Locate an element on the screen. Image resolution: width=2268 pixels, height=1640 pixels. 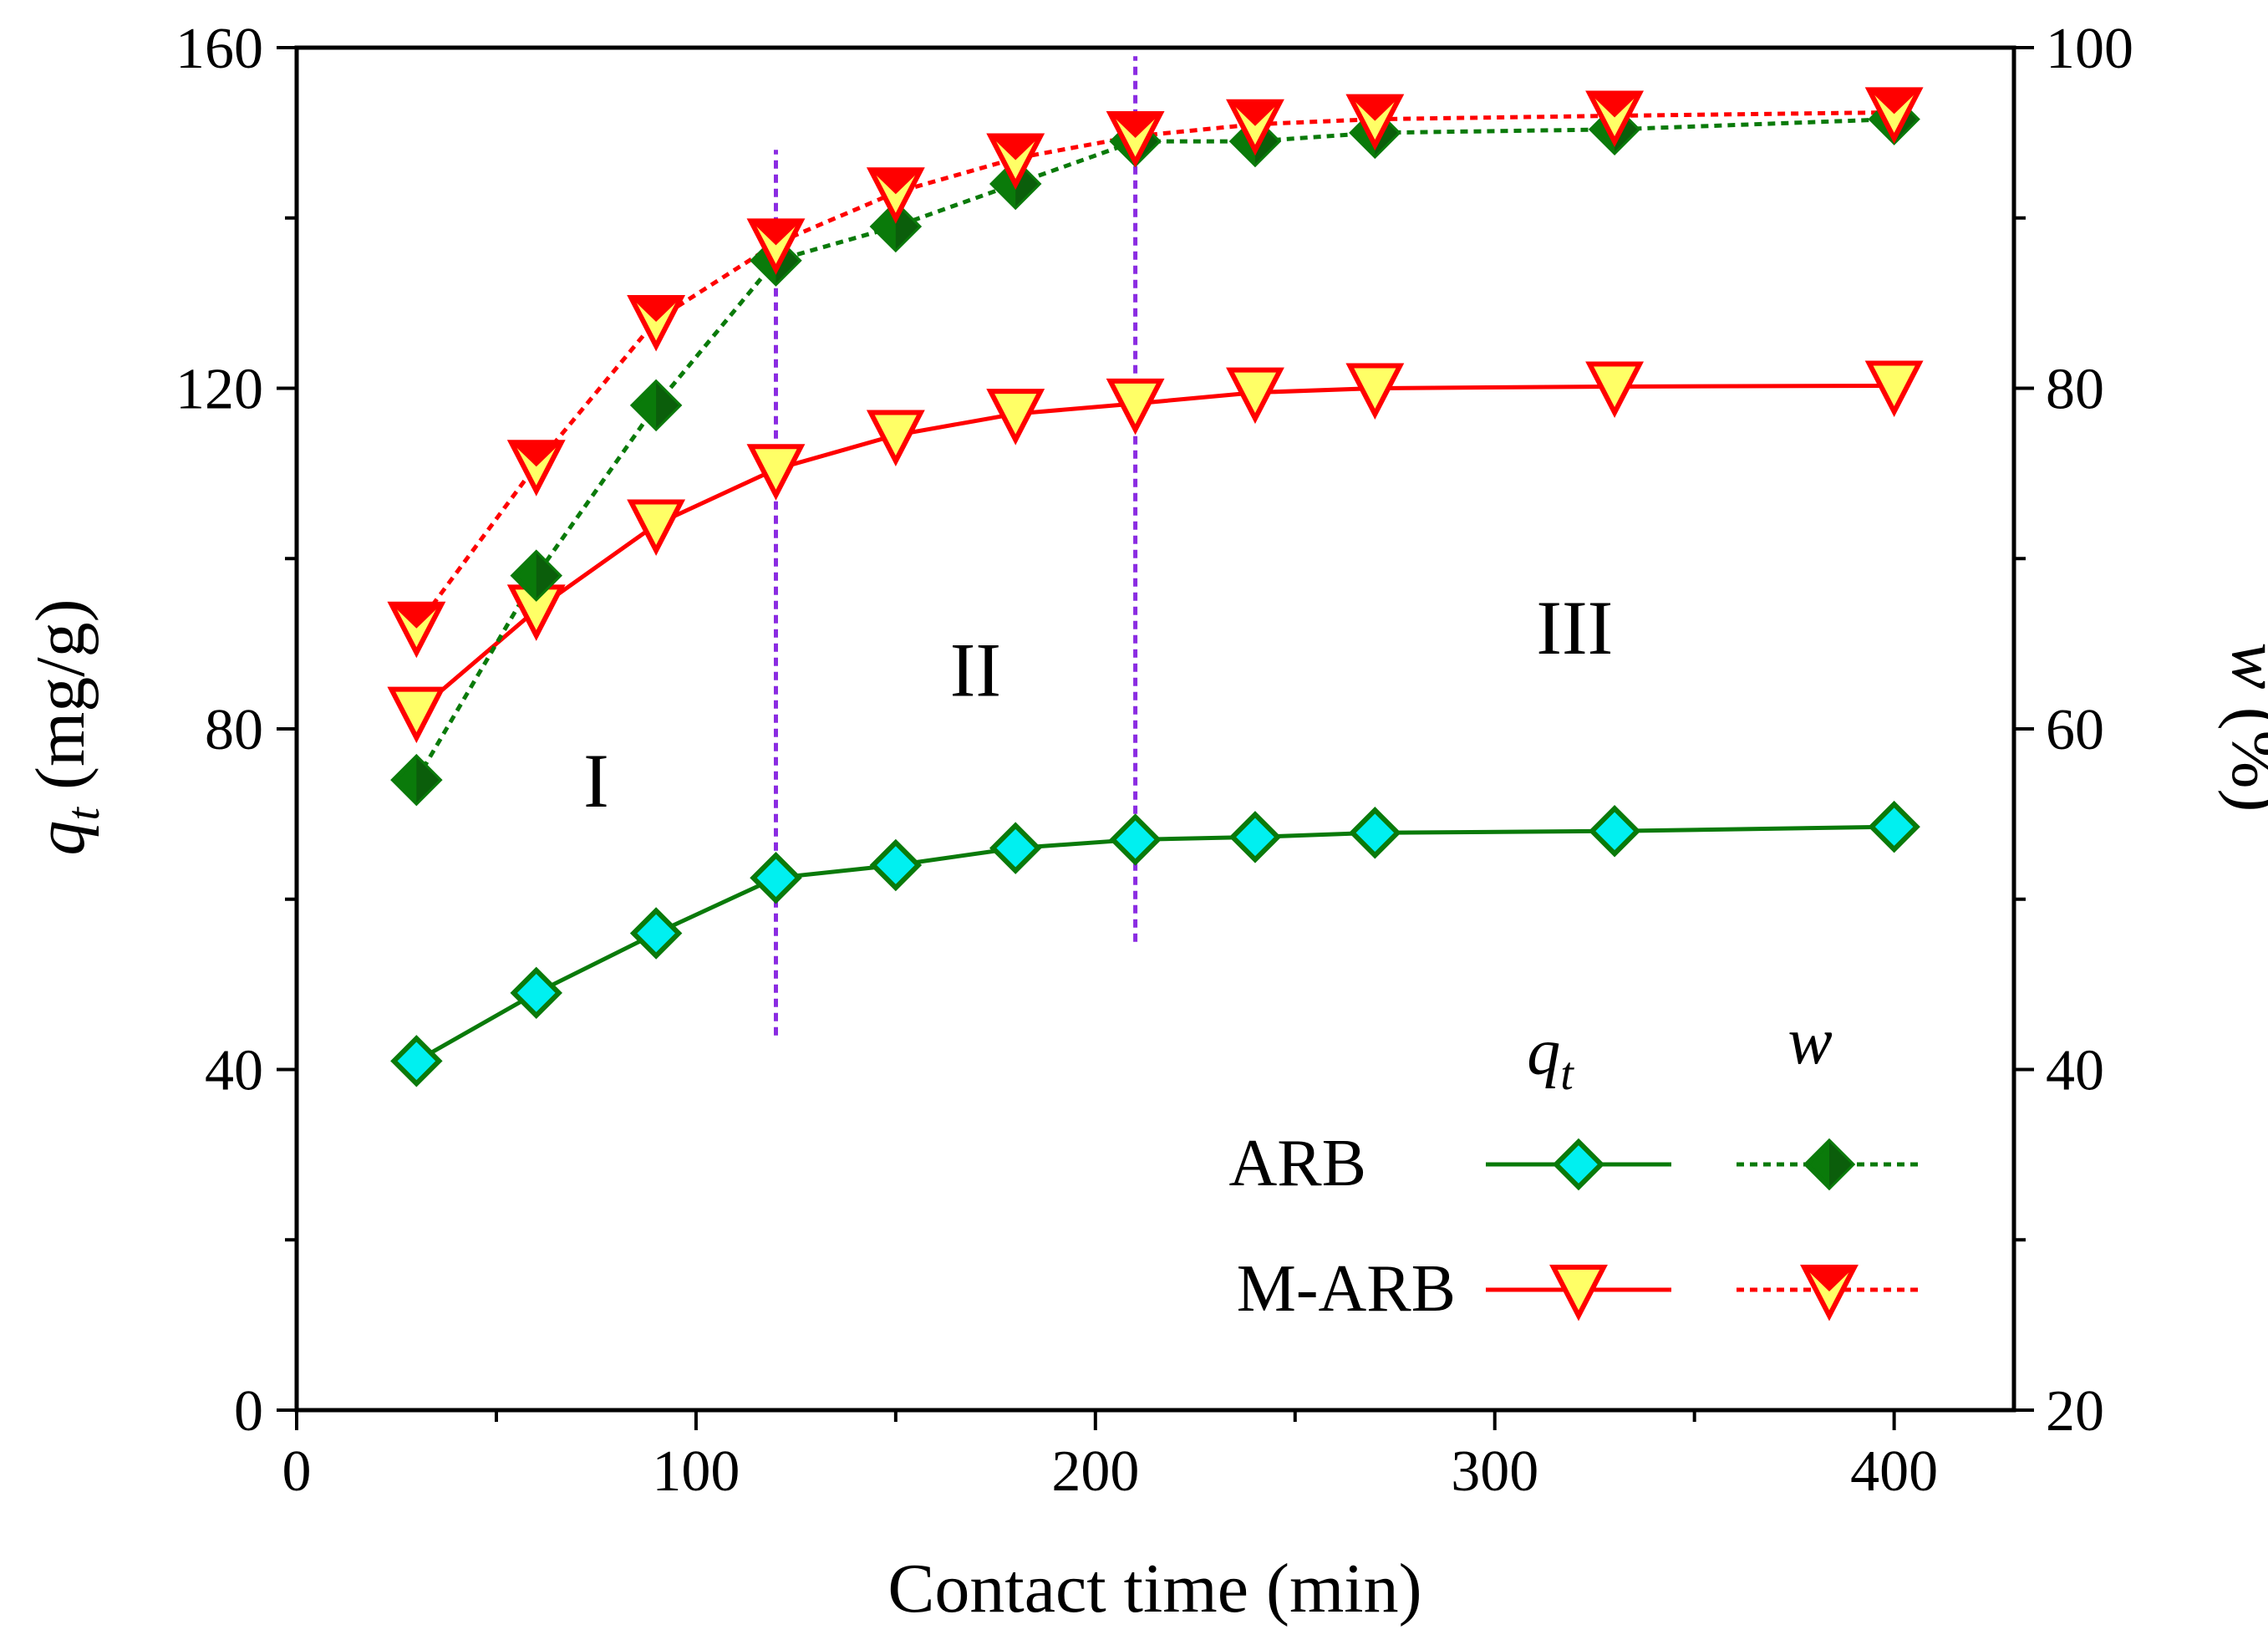
series-line-m-arb-q-t is located at coordinates (1154, 548).